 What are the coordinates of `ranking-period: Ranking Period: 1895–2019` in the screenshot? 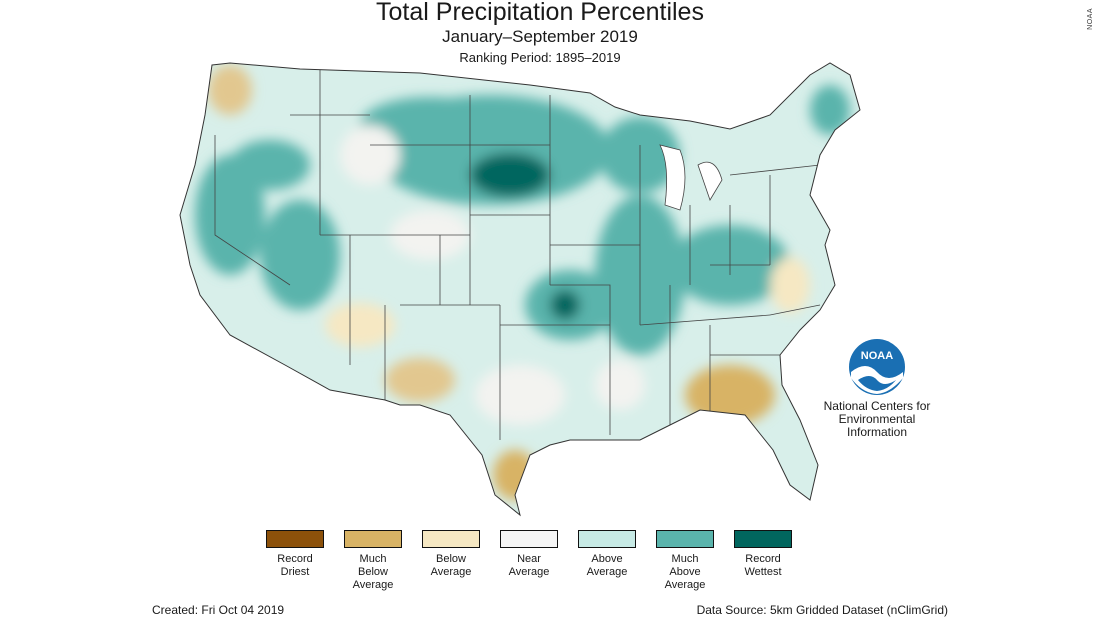 It's located at (540, 57).